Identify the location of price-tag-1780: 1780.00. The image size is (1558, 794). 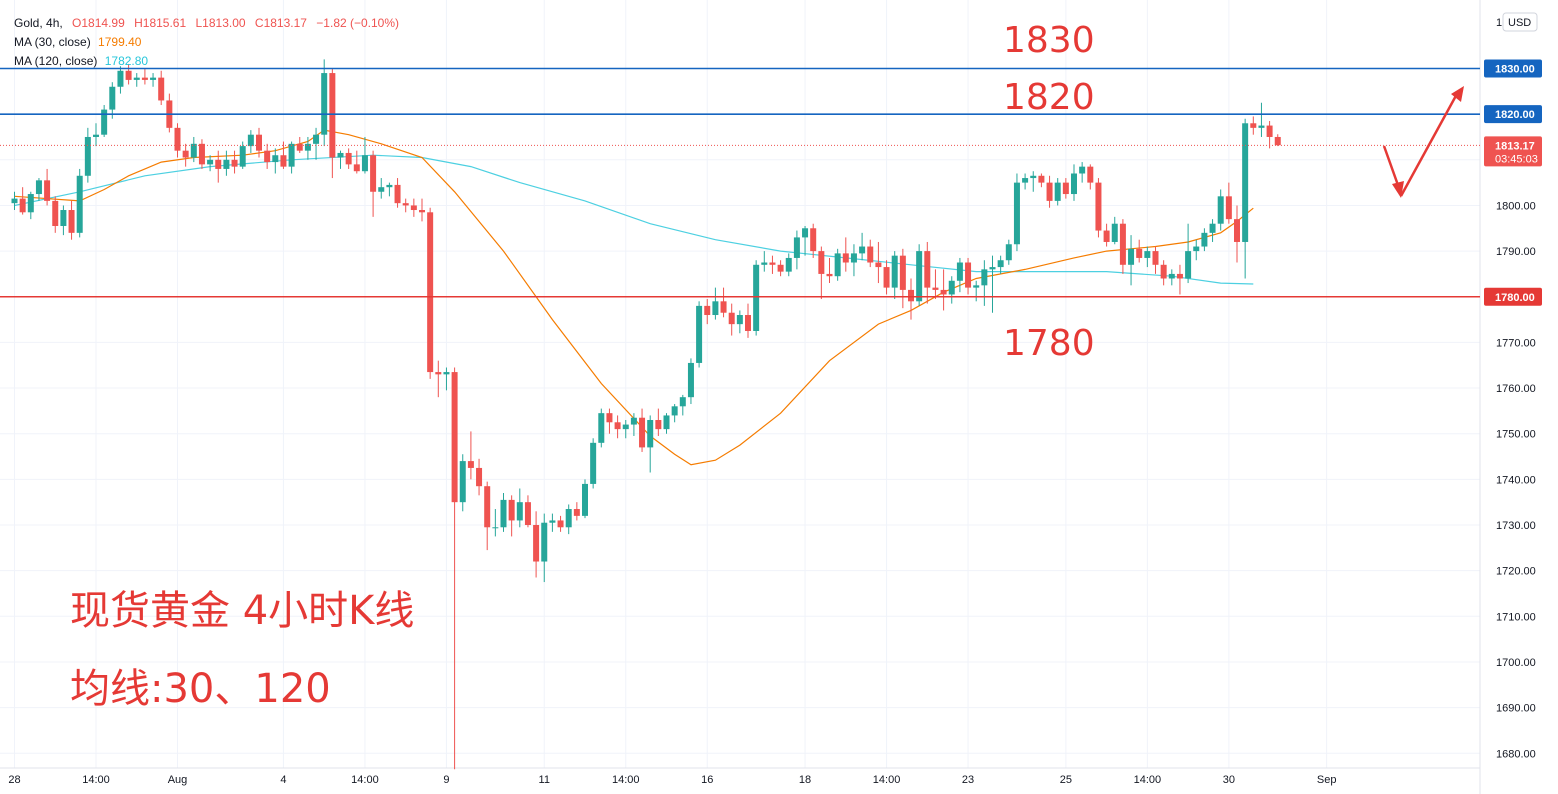
(1513, 296).